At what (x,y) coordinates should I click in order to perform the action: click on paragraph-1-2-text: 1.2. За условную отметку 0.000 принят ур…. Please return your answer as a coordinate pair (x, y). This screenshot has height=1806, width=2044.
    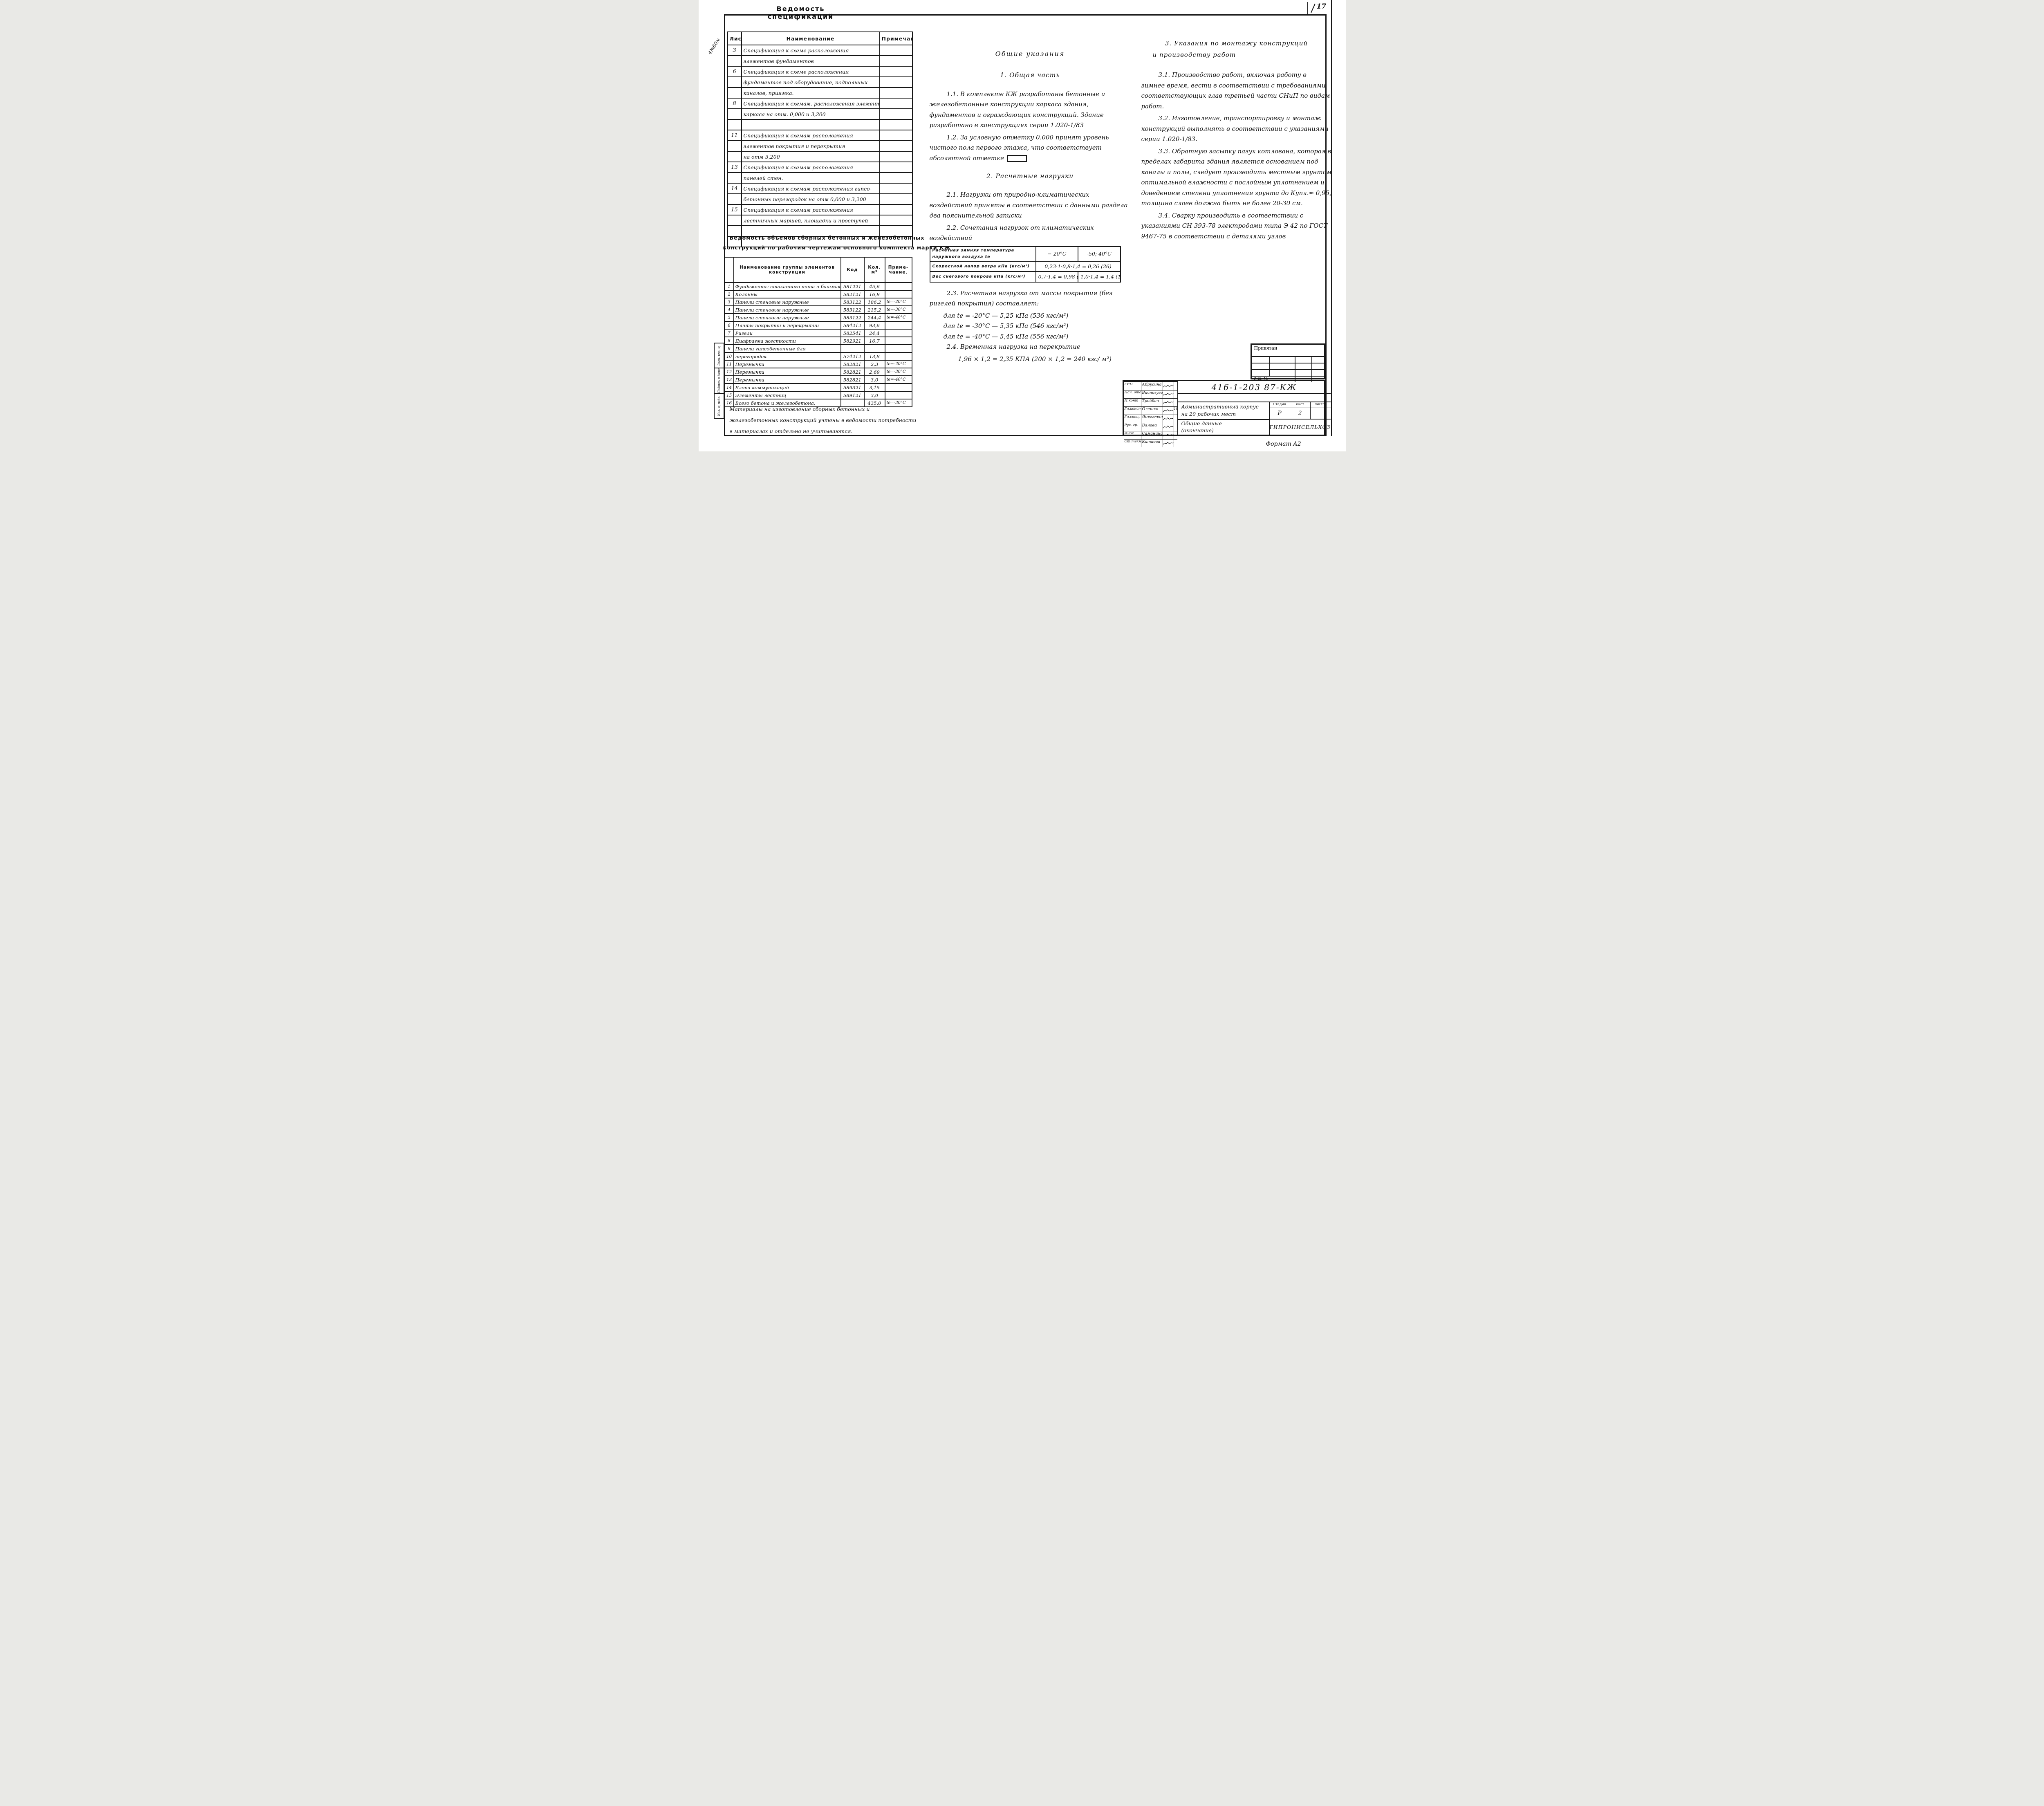
    Looking at the image, I should click on (1019, 147).